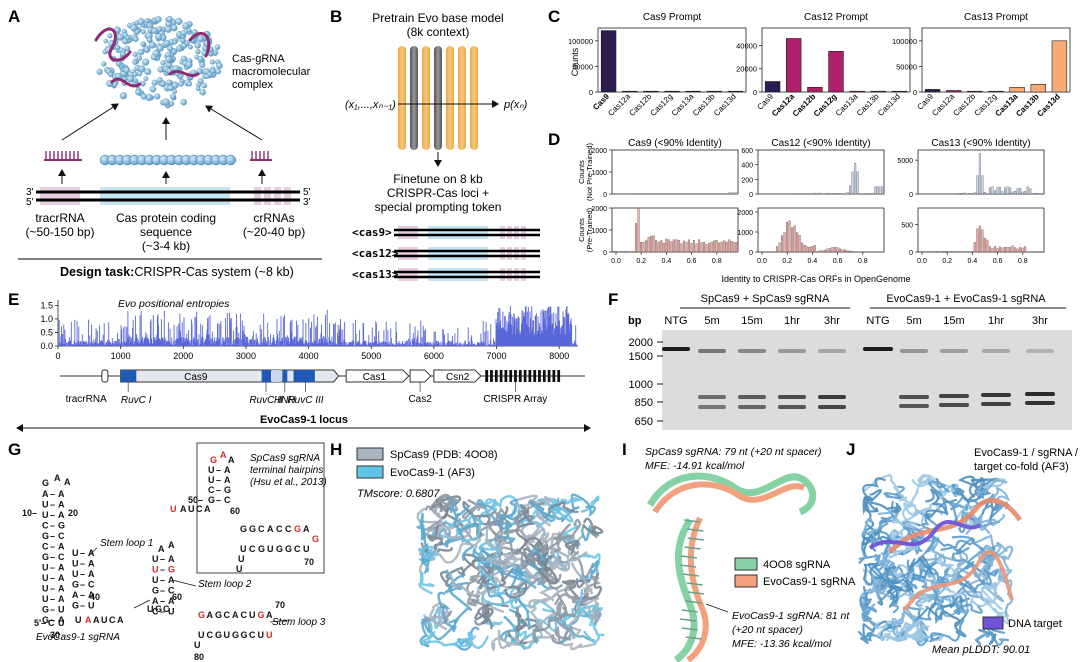 The image size is (1080, 662). What do you see at coordinates (863, 261) in the screenshot?
I see `hist-xtick: 0.8` at bounding box center [863, 261].